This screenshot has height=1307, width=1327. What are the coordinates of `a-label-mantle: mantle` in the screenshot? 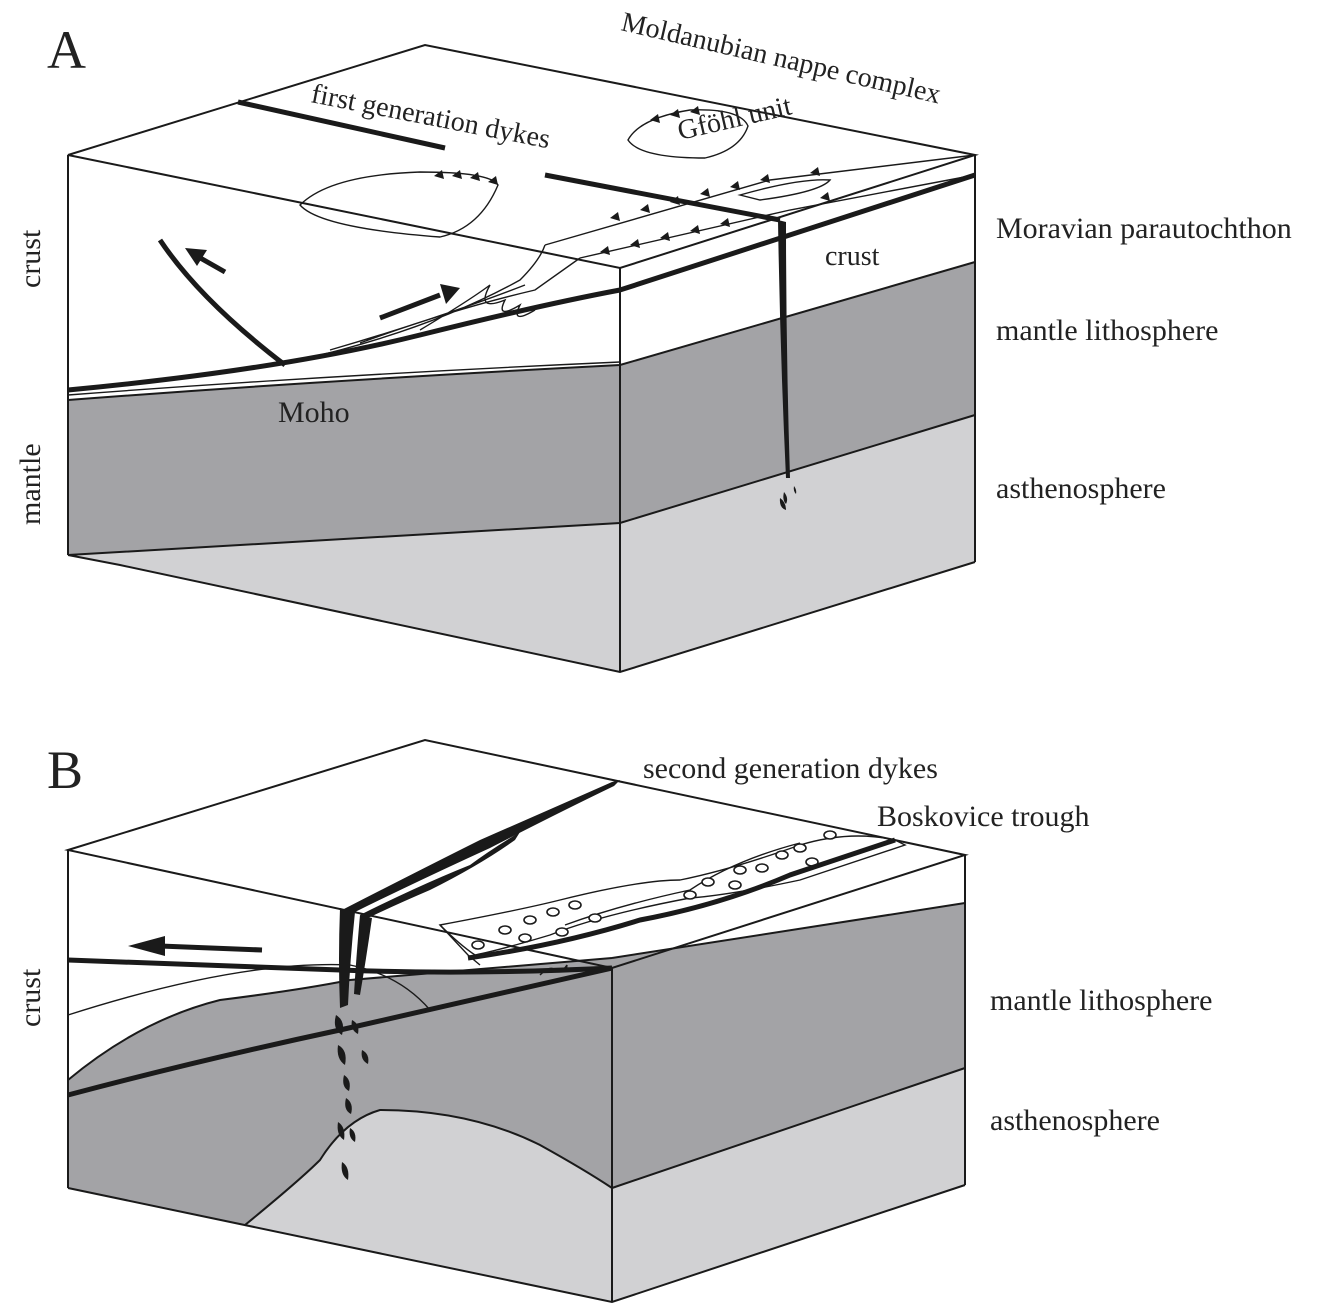 It's located at (30, 484).